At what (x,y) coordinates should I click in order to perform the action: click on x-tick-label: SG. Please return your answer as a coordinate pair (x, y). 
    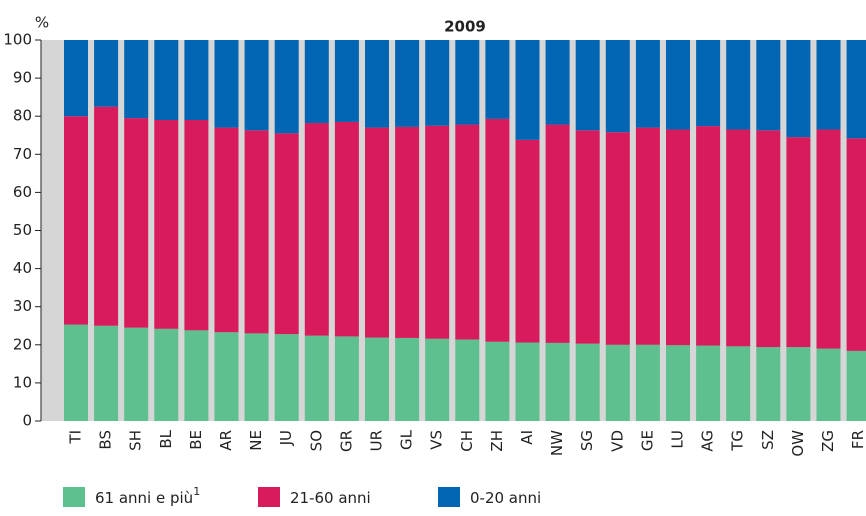
    Looking at the image, I should click on (587, 440).